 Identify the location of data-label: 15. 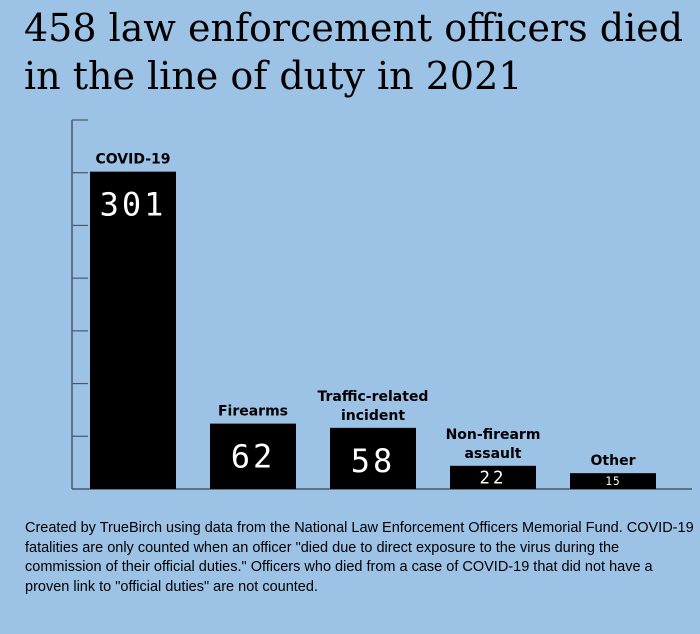
(612, 481).